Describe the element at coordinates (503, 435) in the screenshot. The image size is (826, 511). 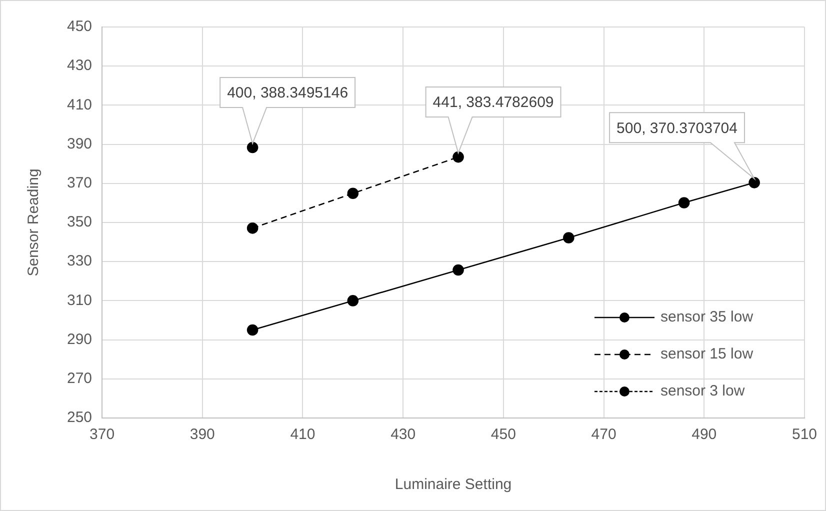
I see `x-tick-label: 450` at that location.